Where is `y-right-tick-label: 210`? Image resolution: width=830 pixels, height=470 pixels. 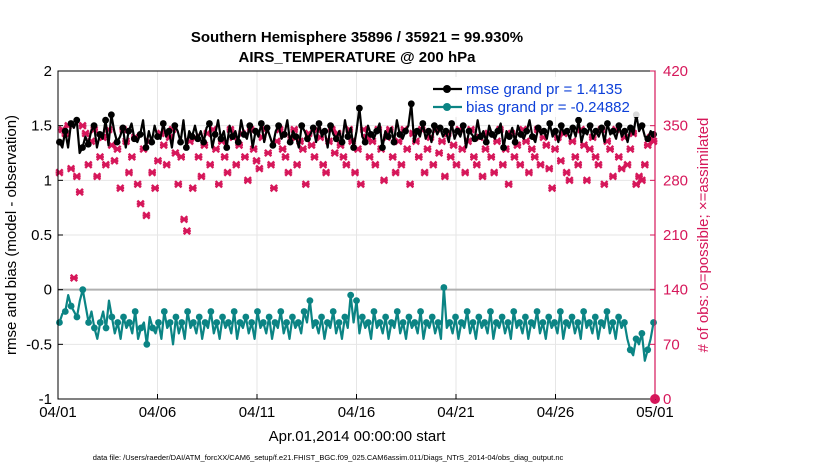
y-right-tick-label: 210 is located at coordinates (675, 235).